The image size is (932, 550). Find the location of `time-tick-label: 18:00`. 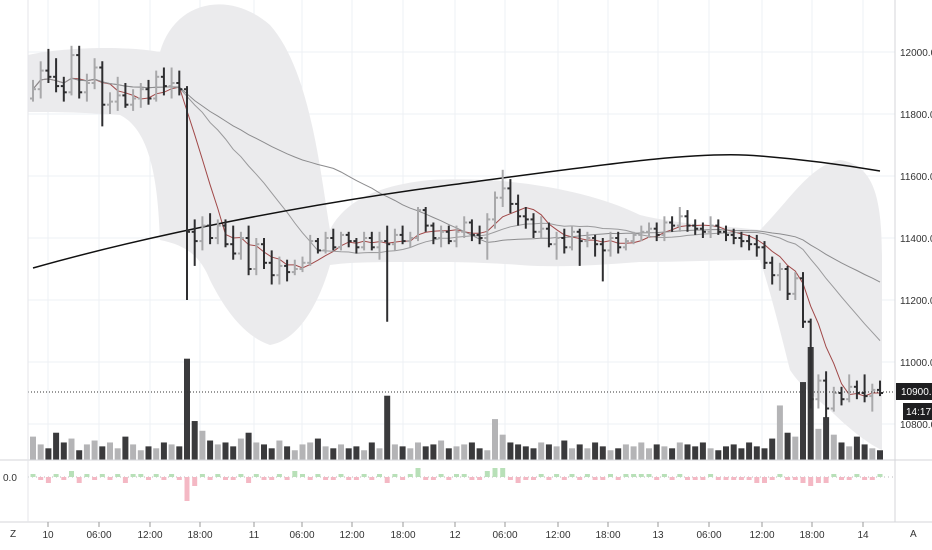

time-tick-label: 18:00 is located at coordinates (199, 535).